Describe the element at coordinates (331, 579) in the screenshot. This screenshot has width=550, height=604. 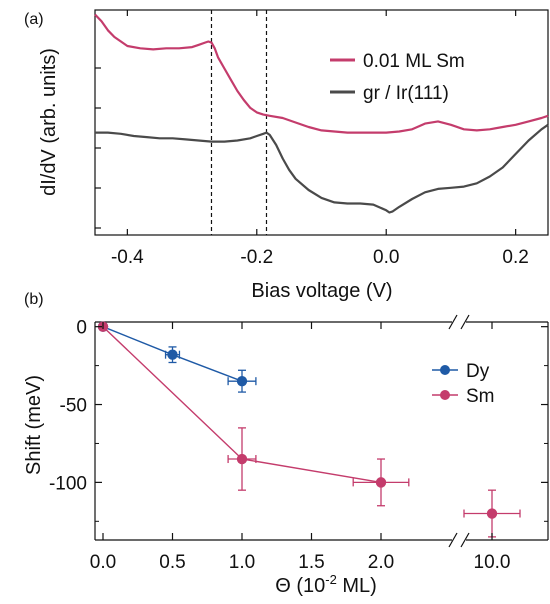
I see `panel-b-x-axis-label-exponent: -2` at that location.